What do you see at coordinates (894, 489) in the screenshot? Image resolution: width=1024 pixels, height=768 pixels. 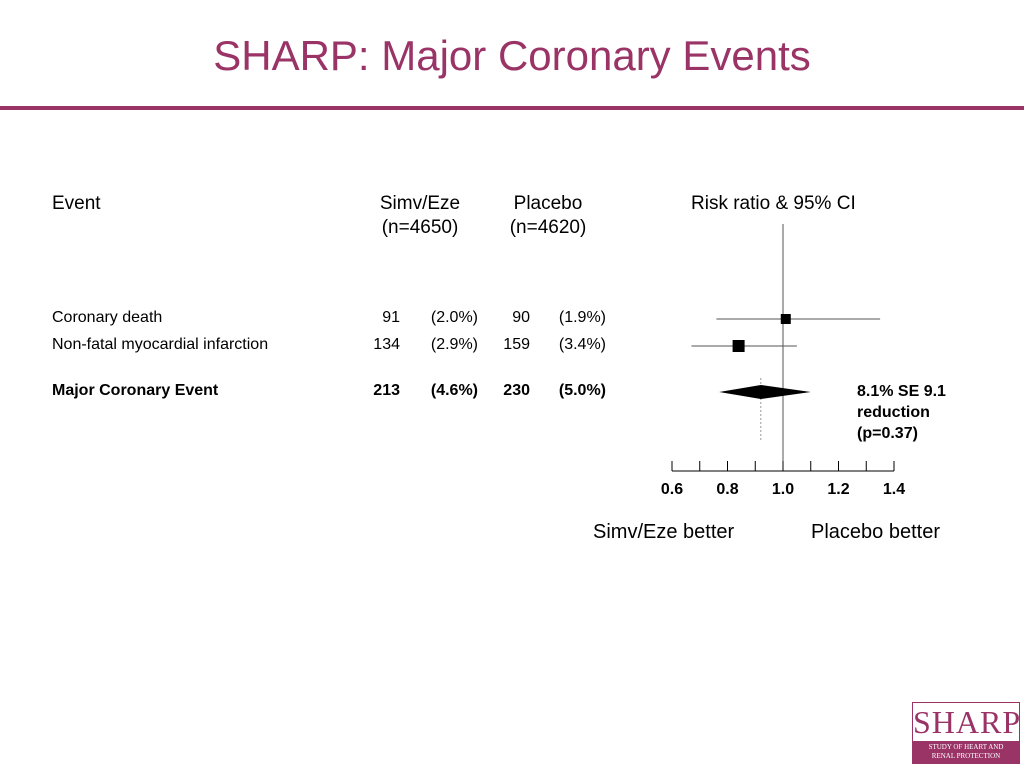 I see `x-axis-tick-label: 1.4` at bounding box center [894, 489].